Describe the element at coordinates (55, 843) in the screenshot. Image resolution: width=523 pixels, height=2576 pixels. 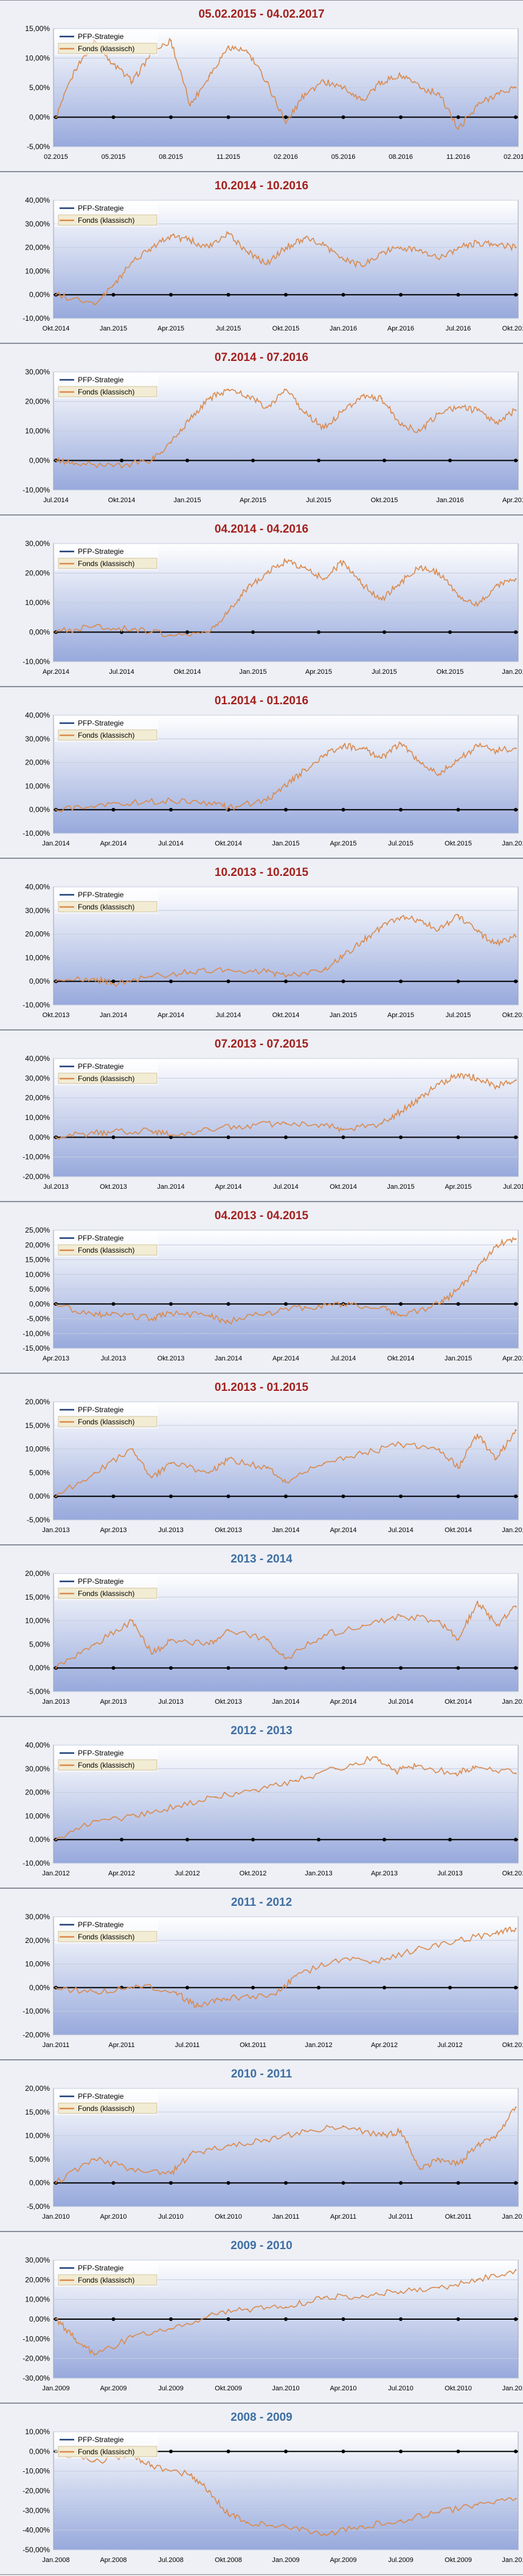
I see `x-tick-label: Jan.2014` at that location.